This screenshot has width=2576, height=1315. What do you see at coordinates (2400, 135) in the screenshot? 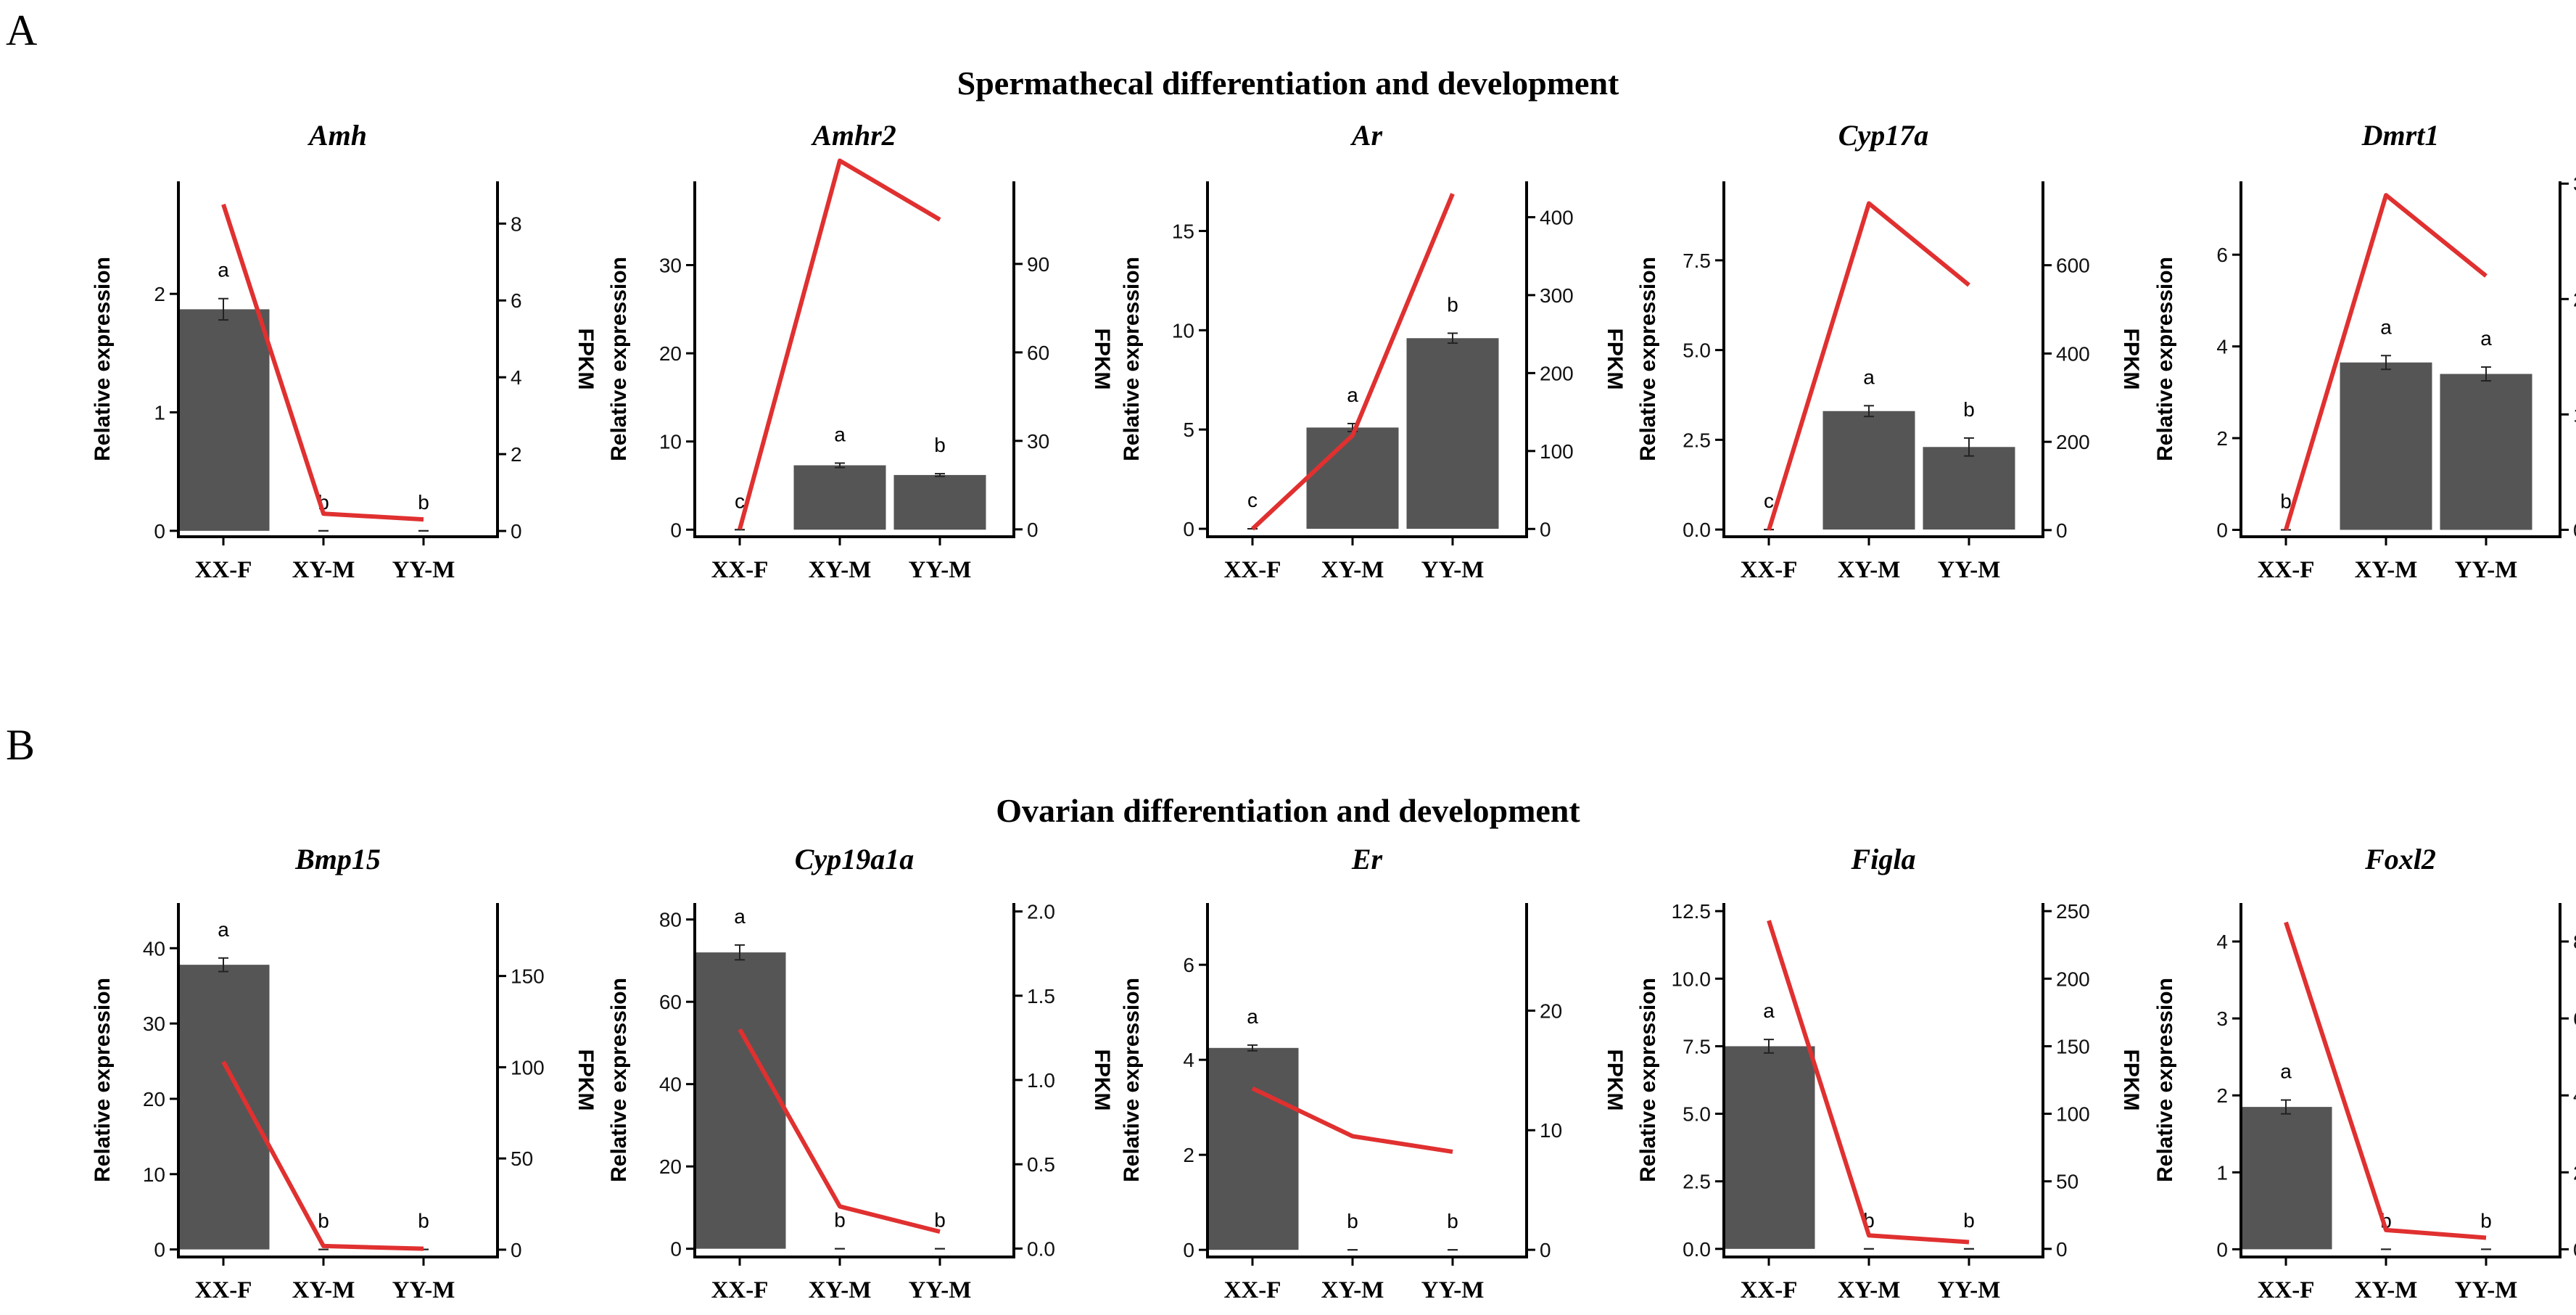
I see `gene-title: Dmrt1` at bounding box center [2400, 135].